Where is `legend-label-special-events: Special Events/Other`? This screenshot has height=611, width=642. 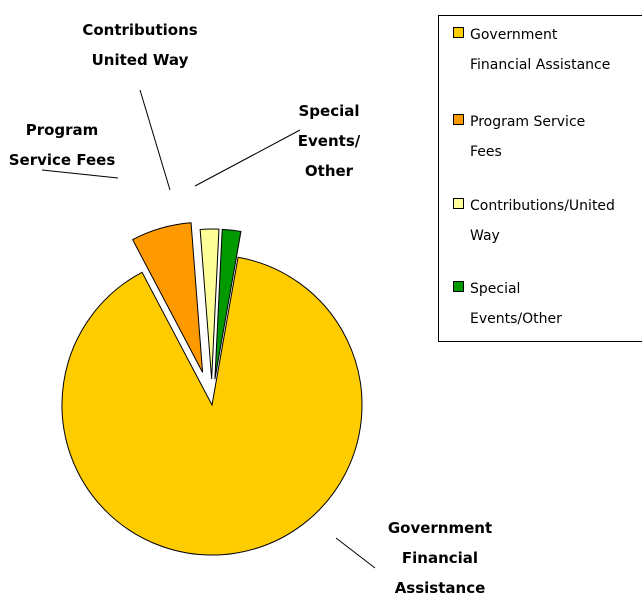
legend-label-special-events: Special Events/Other is located at coordinates (516, 304).